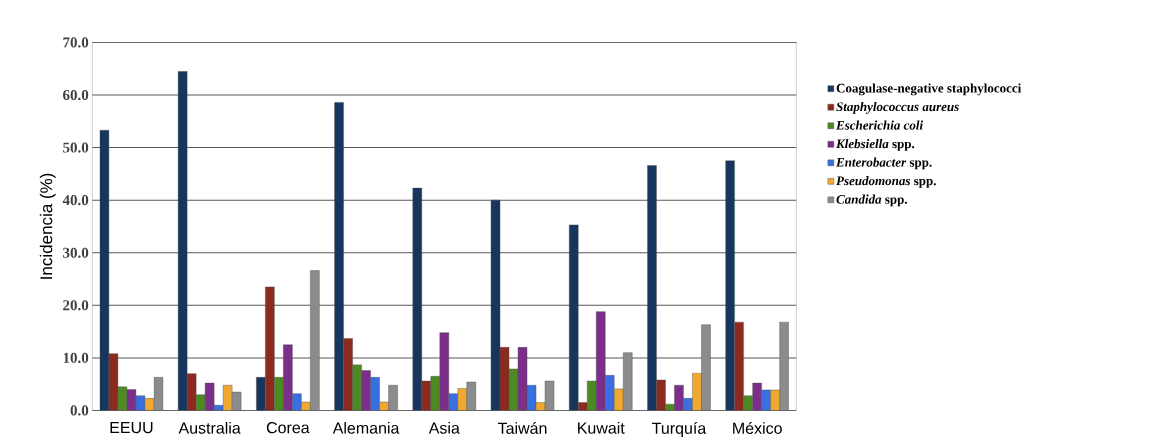 The width and height of the screenshot is (1149, 442). Describe the element at coordinates (76, 42) in the screenshot. I see `y-tick-label: 70.0` at that location.